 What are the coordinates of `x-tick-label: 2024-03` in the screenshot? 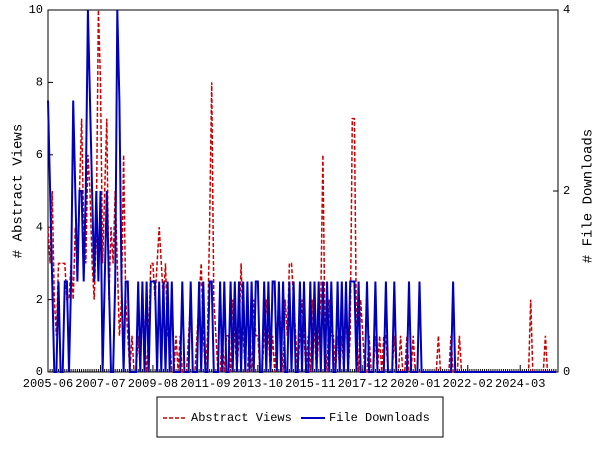 It's located at (520, 384).